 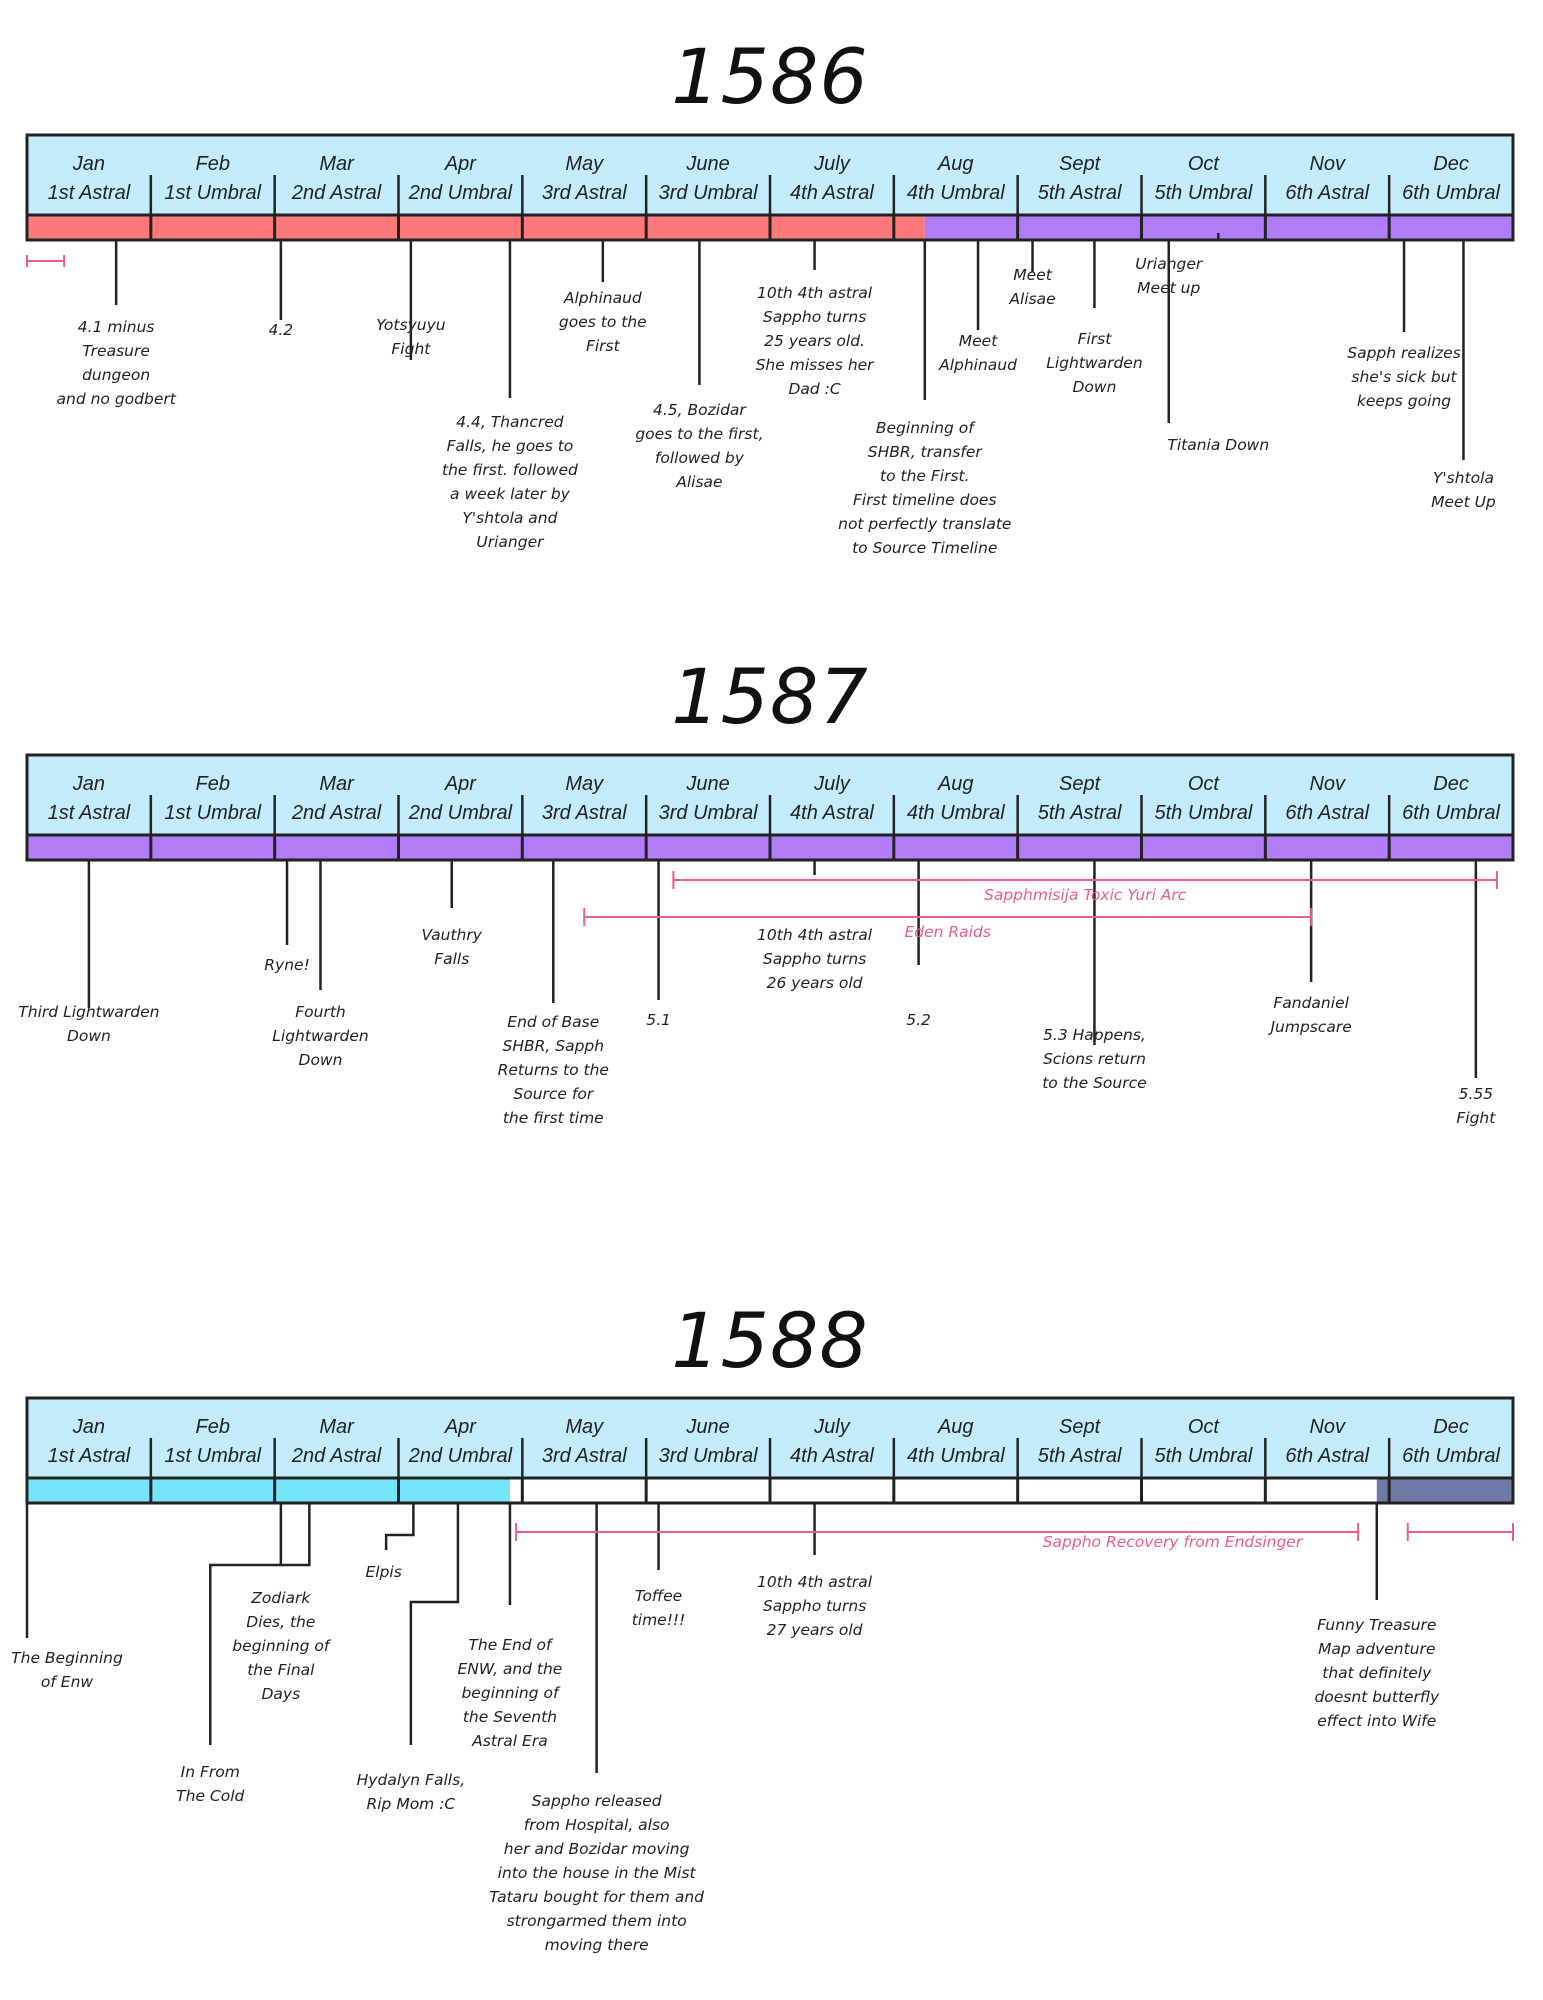 I want to click on event-label: Scions return, so click(x=1094, y=1059).